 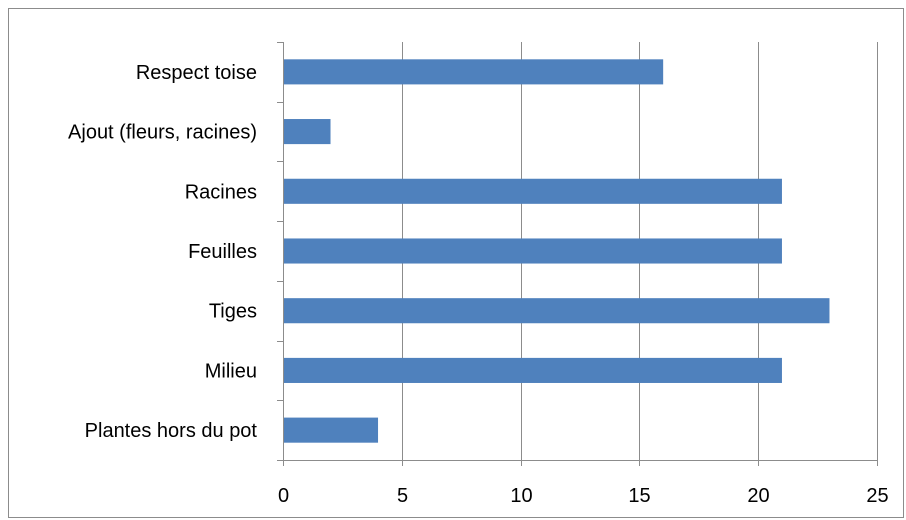 I want to click on x-tick-label: 20, so click(x=758, y=496).